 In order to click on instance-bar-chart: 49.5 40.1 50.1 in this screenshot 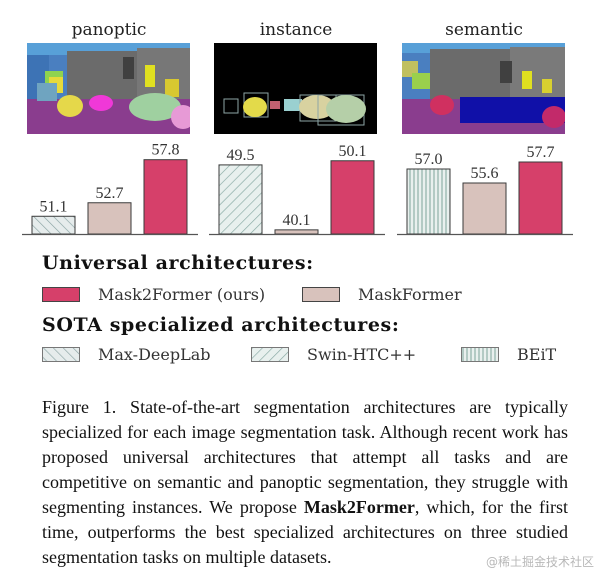, I will do `click(297, 189)`.